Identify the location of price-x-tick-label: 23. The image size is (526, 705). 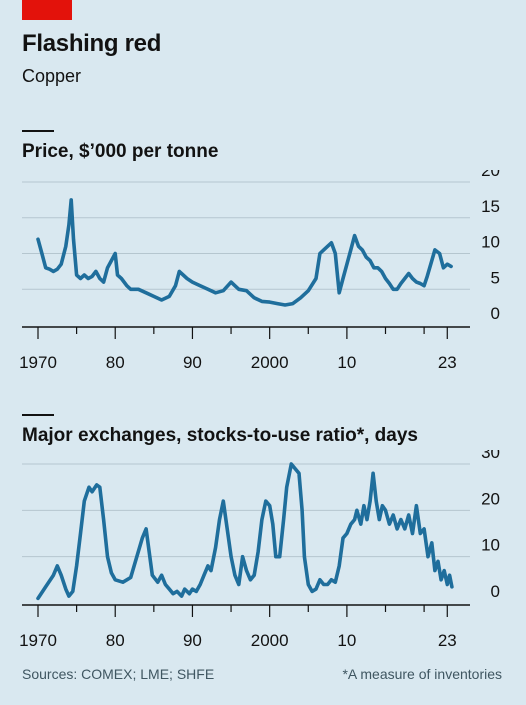
(447, 362).